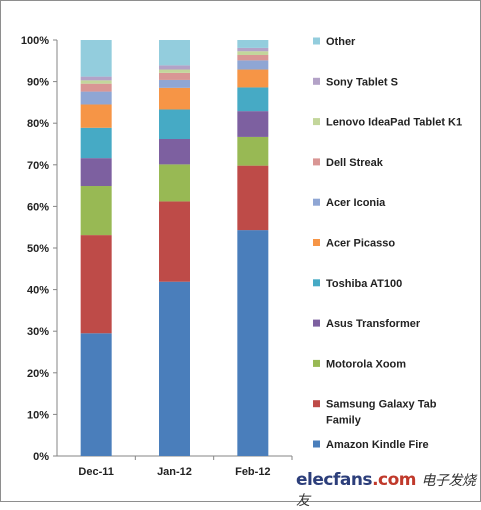 Image resolution: width=481 pixels, height=510 pixels. I want to click on watermark-domain: .com, so click(394, 480).